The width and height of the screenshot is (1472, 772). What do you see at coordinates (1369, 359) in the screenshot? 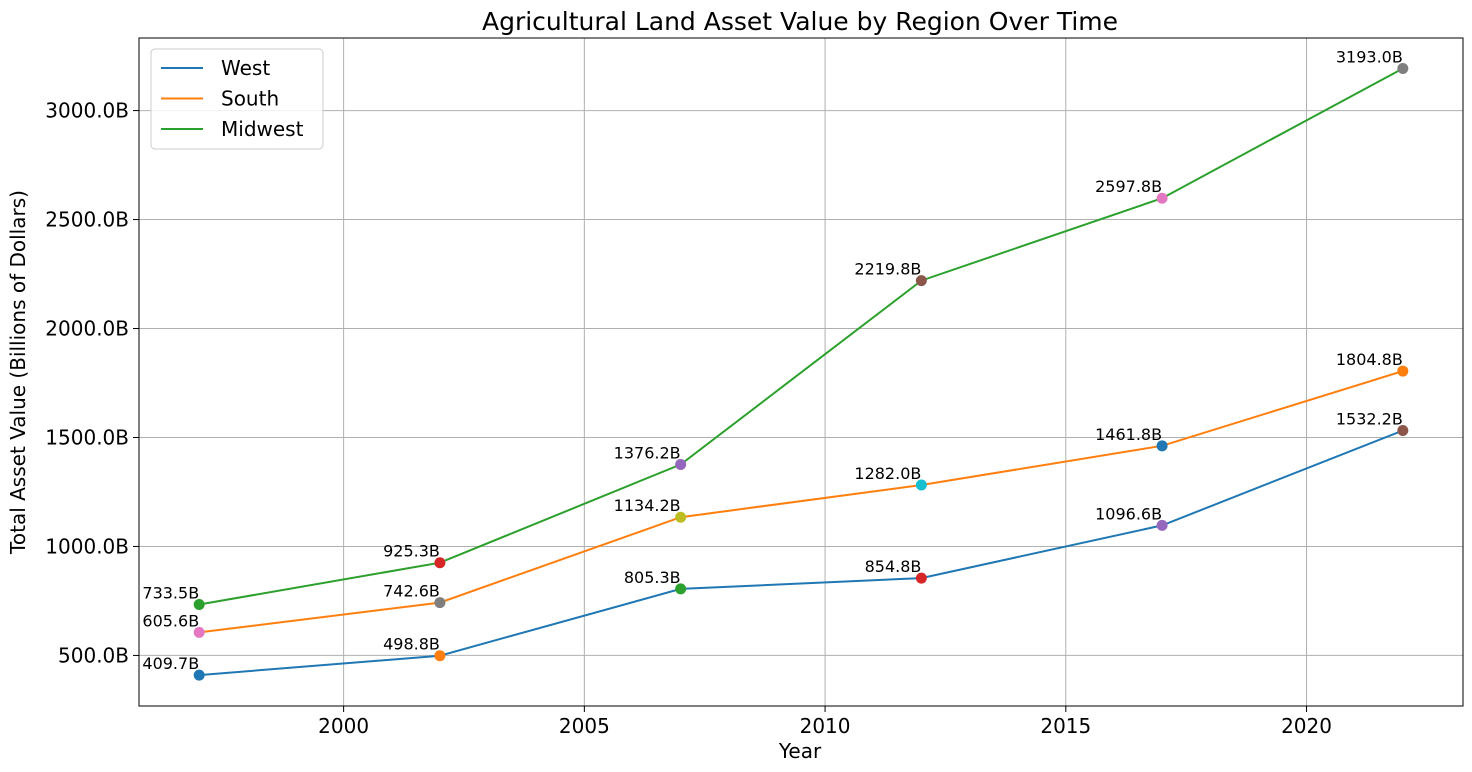
I see `data-label-south: 1804.8B` at bounding box center [1369, 359].